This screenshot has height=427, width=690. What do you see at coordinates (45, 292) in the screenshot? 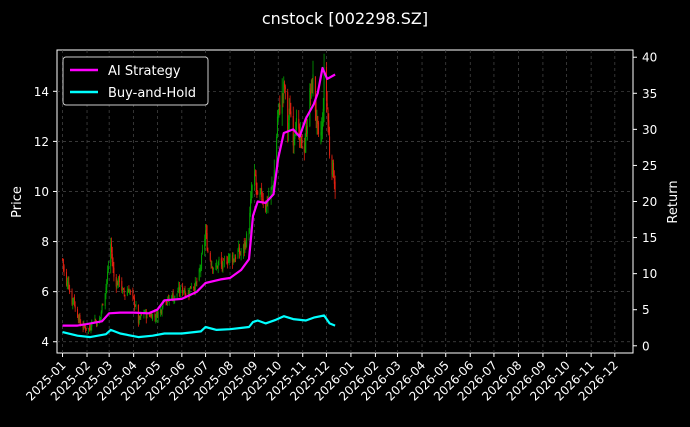
I see `left-tick-label: 6` at bounding box center [45, 292].